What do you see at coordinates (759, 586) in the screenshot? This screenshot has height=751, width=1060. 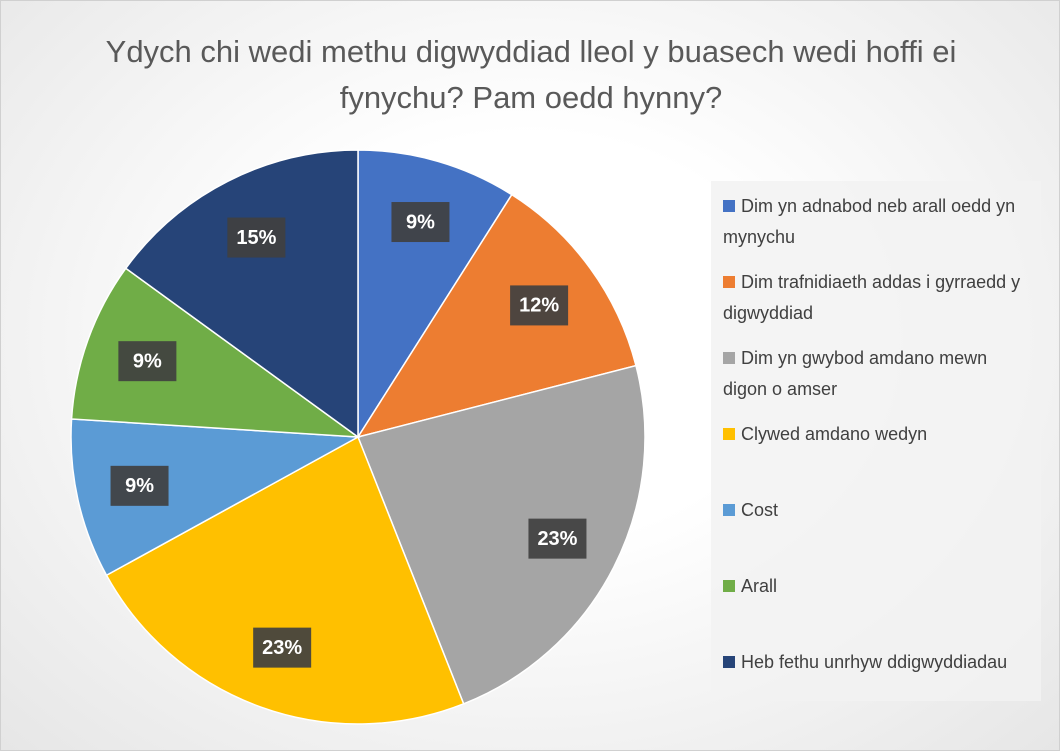 I see `legend-label: Arall` at bounding box center [759, 586].